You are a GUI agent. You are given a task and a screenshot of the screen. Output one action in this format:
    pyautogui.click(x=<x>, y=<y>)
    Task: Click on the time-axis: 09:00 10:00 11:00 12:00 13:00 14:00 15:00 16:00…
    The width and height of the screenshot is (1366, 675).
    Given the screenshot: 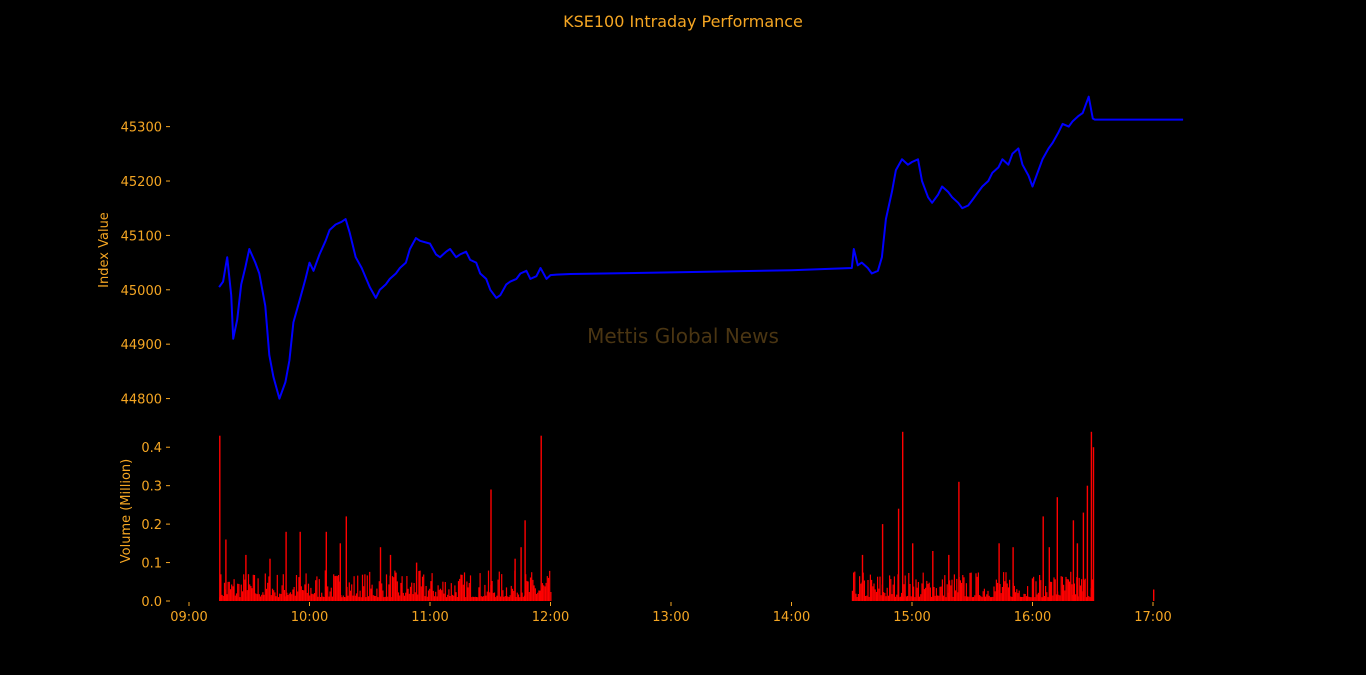 What is the action you would take?
    pyautogui.click(x=671, y=613)
    